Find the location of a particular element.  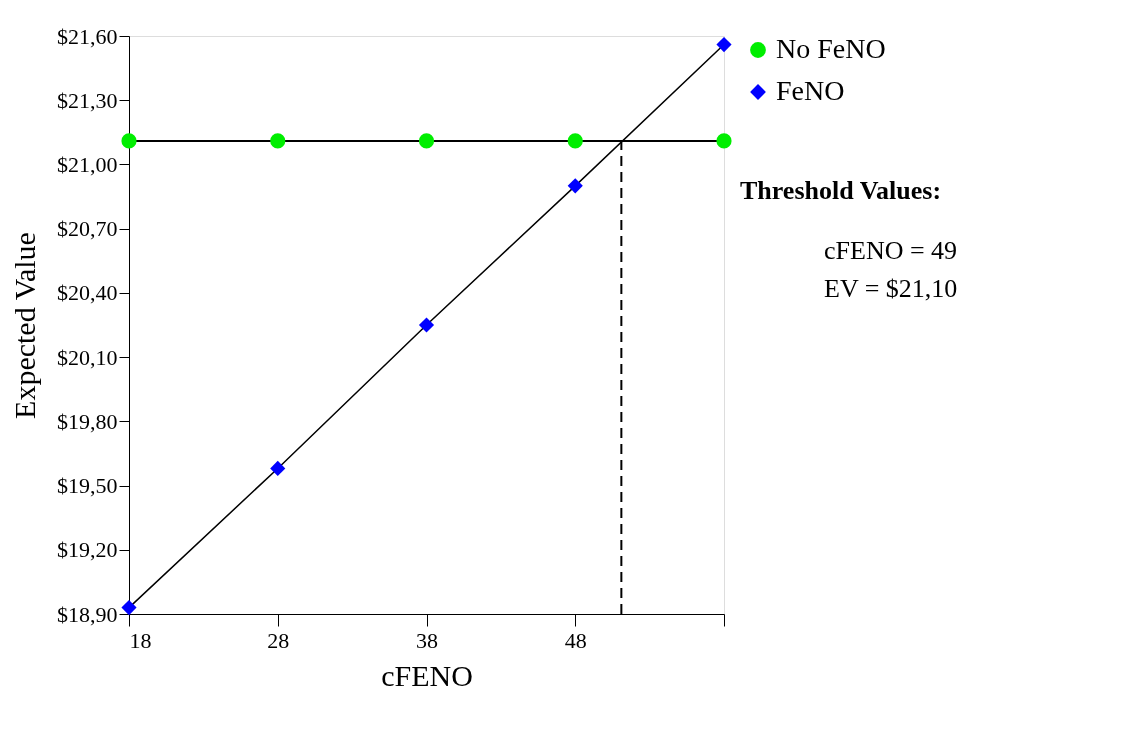

y-axis-title: Expected Value is located at coordinates (24, 325).